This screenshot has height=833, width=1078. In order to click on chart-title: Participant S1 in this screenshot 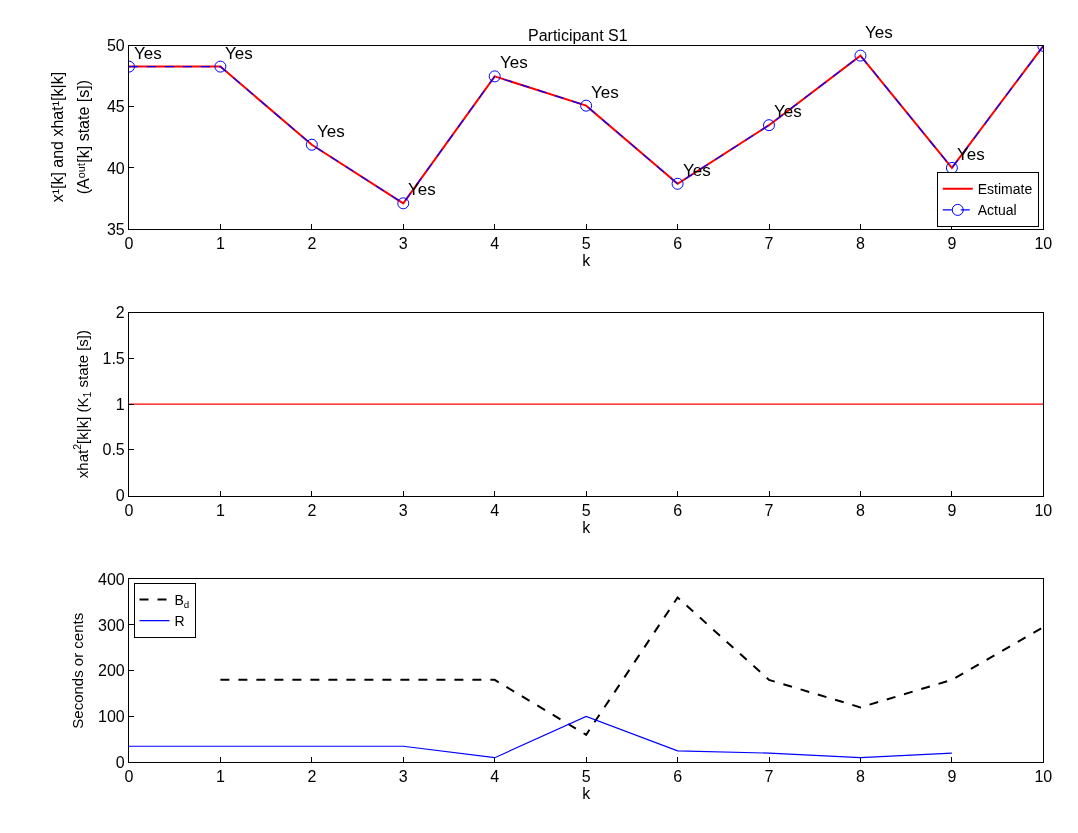, I will do `click(578, 35)`.